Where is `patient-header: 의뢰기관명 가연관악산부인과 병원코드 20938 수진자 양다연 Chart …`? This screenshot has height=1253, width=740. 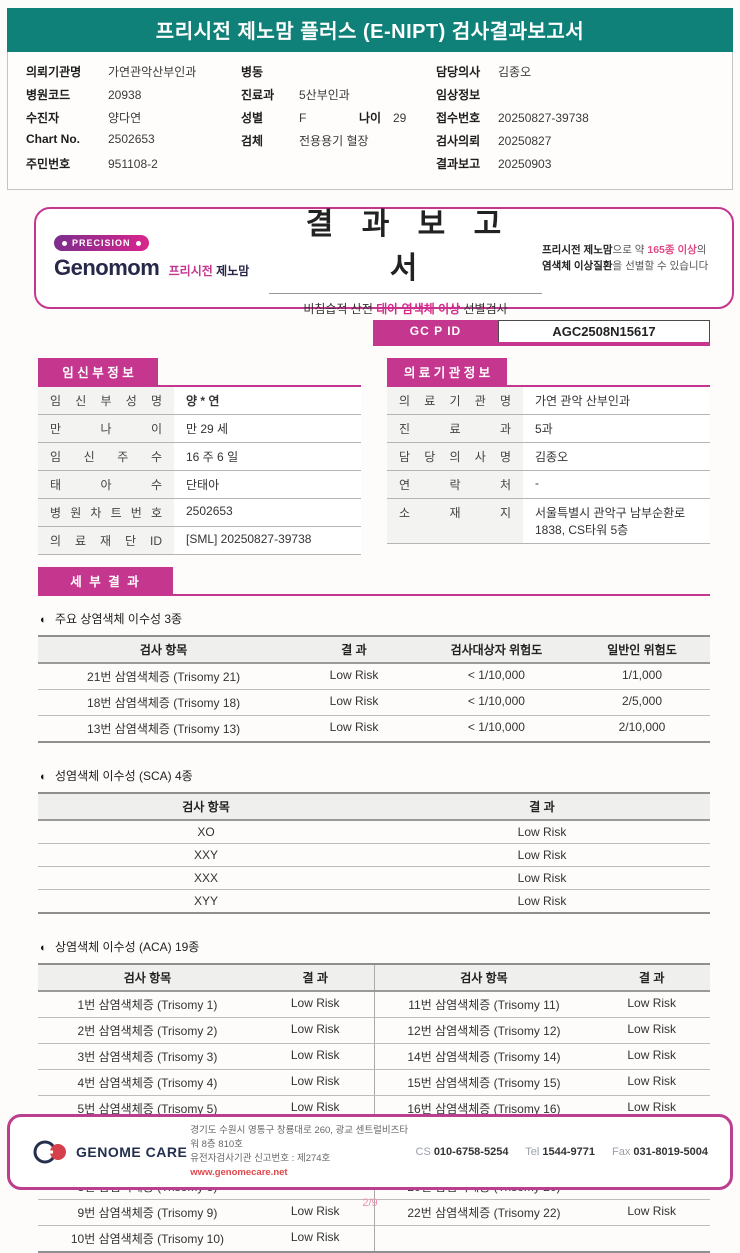
patient-header: 의뢰기관명 가연관악산부인과 병원코드 20938 수진자 양다연 Chart … is located at coordinates (370, 121).